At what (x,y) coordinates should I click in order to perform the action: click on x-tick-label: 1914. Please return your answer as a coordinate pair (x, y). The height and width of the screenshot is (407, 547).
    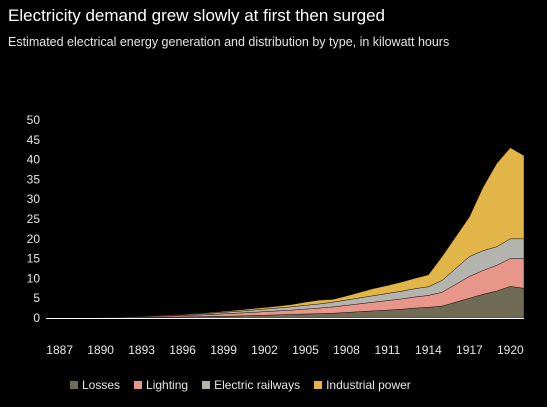
    Looking at the image, I should click on (428, 350).